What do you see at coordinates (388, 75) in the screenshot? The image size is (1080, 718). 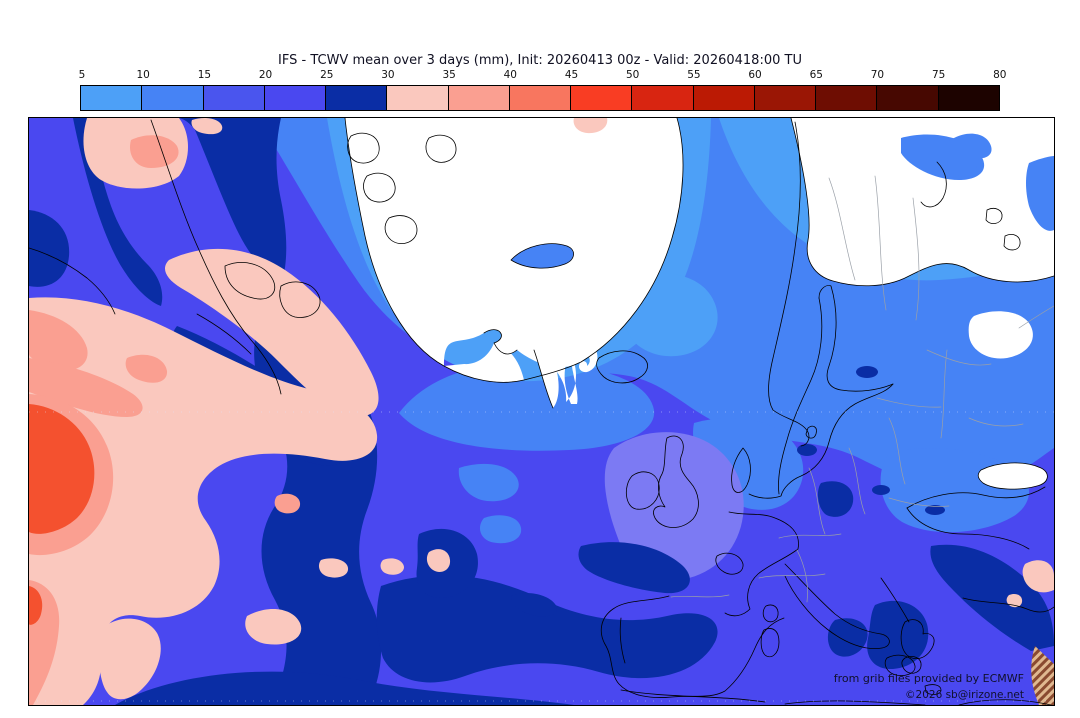 I see `colorbar-tick: 30` at bounding box center [388, 75].